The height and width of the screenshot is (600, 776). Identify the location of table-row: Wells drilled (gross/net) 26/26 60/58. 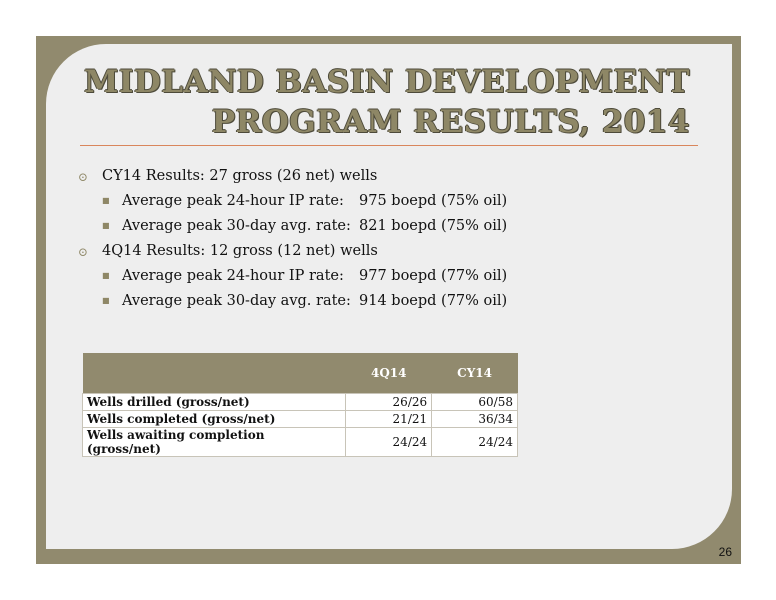
(299, 402).